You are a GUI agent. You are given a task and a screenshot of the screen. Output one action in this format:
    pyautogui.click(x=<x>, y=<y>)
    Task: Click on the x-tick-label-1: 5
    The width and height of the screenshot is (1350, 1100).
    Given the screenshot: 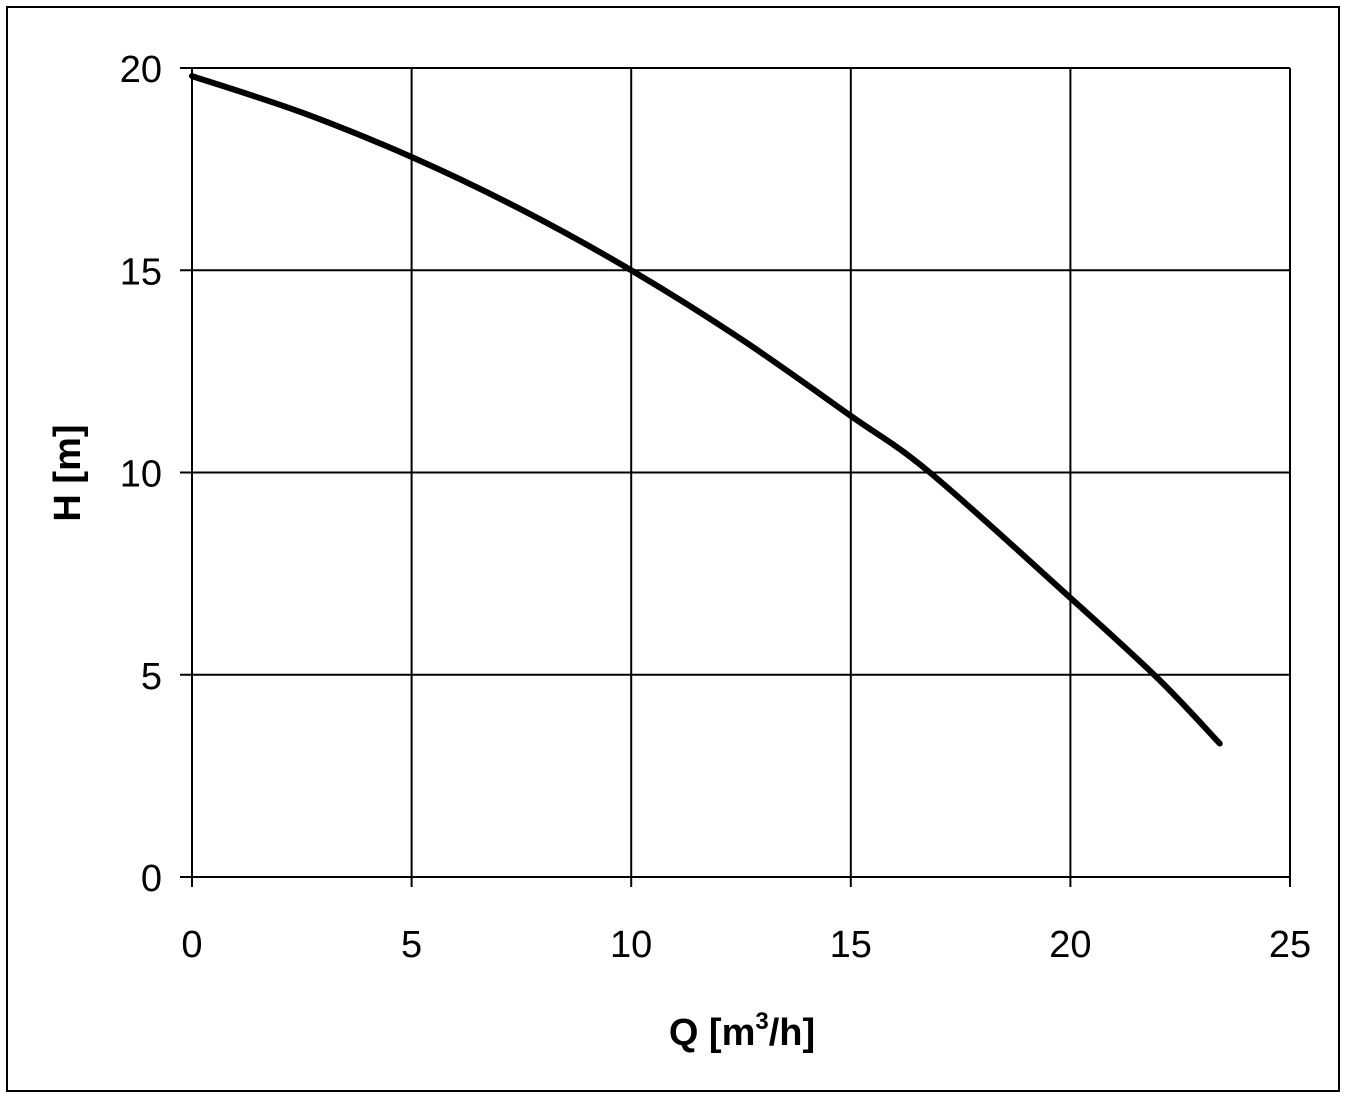 What is the action you would take?
    pyautogui.click(x=411, y=945)
    